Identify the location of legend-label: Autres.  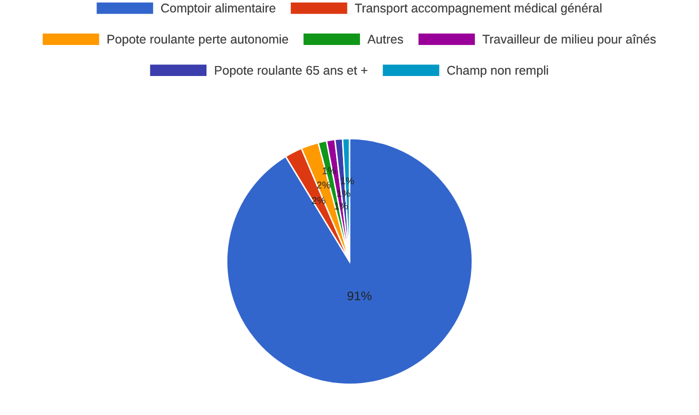
(385, 39).